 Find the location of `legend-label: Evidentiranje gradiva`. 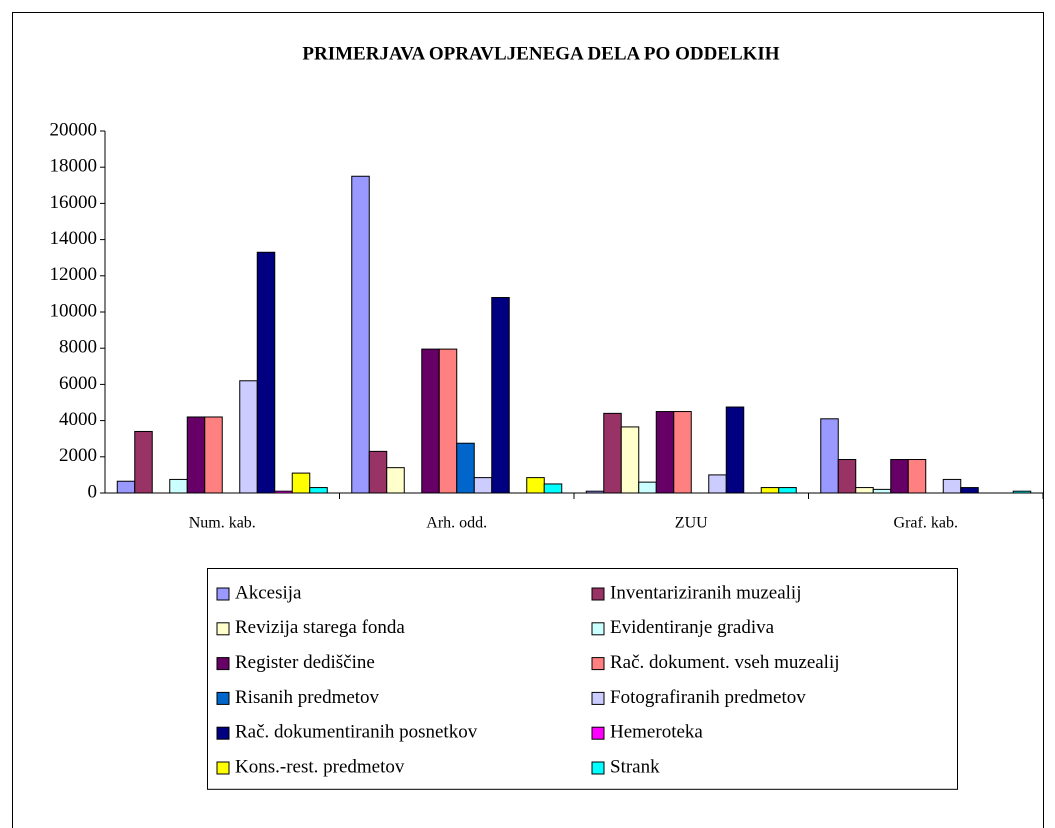

legend-label: Evidentiranje gradiva is located at coordinates (692, 627).